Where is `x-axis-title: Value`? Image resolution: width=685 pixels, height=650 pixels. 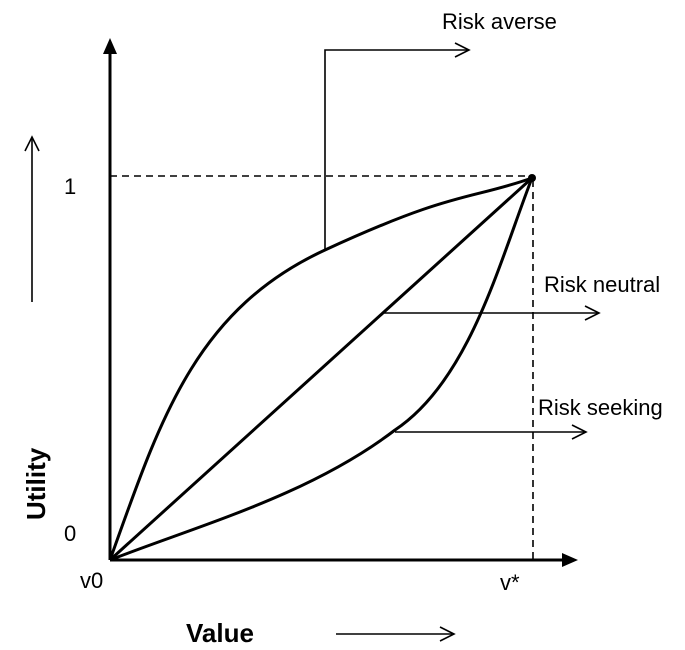
x-axis-title: Value is located at coordinates (220, 633).